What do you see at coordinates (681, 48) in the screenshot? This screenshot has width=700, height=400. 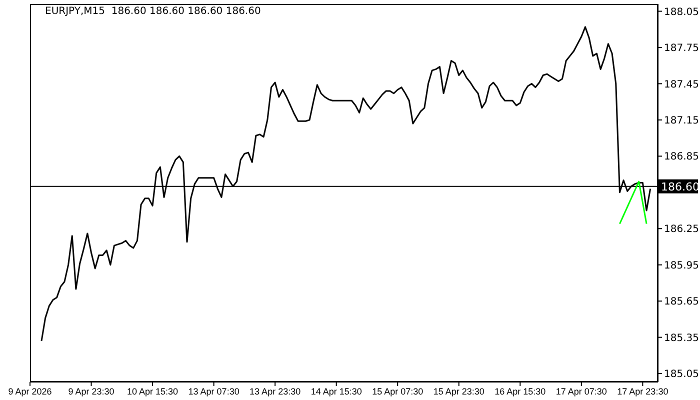 I see `y-tick-label: 187.75` at bounding box center [681, 48].